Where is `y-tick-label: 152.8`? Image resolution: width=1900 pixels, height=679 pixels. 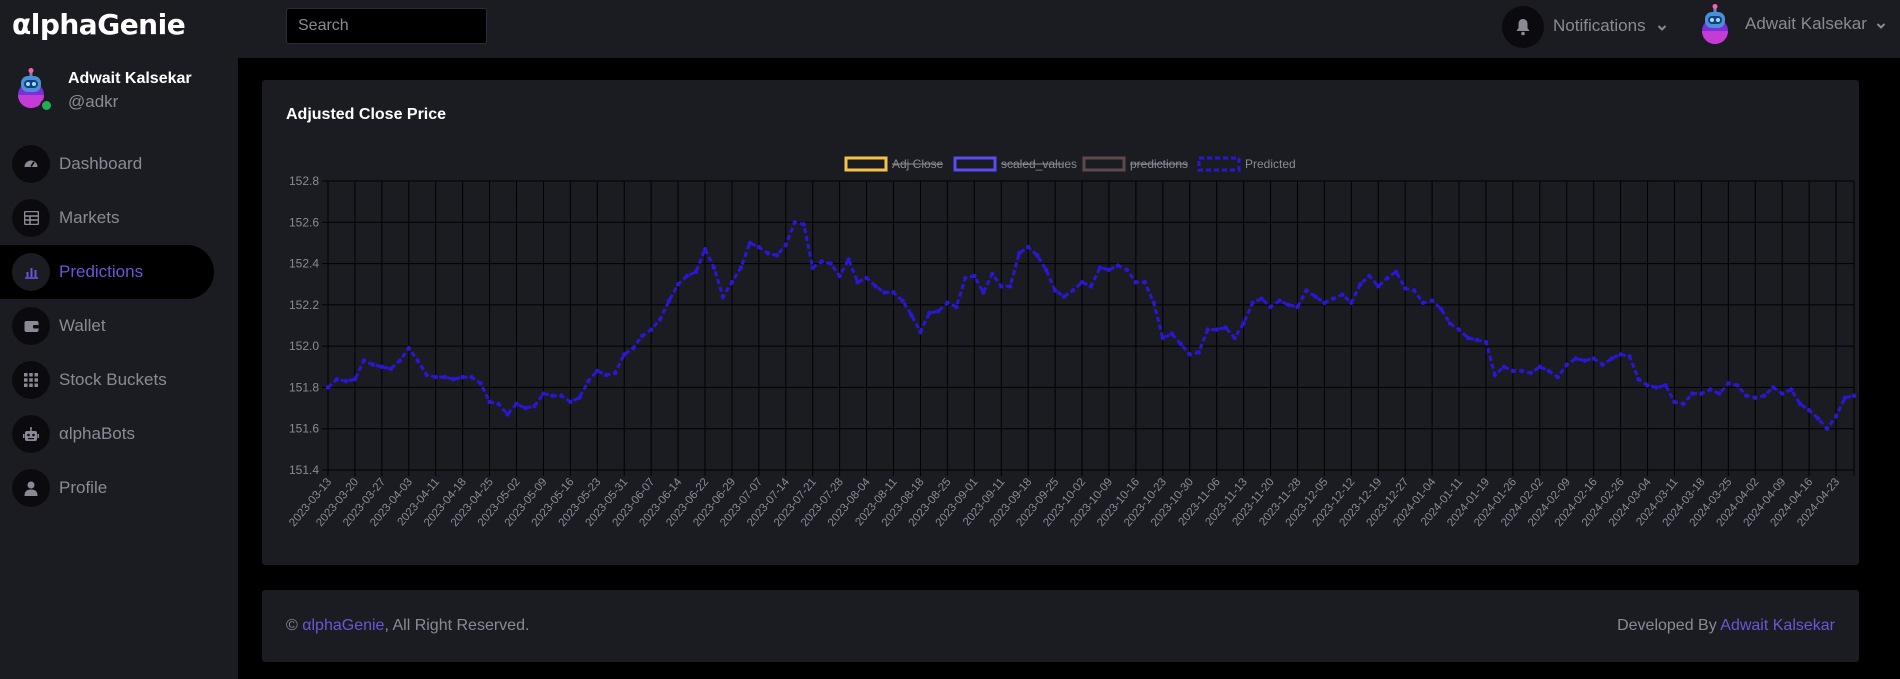
y-tick-label: 152.8 is located at coordinates (304, 181).